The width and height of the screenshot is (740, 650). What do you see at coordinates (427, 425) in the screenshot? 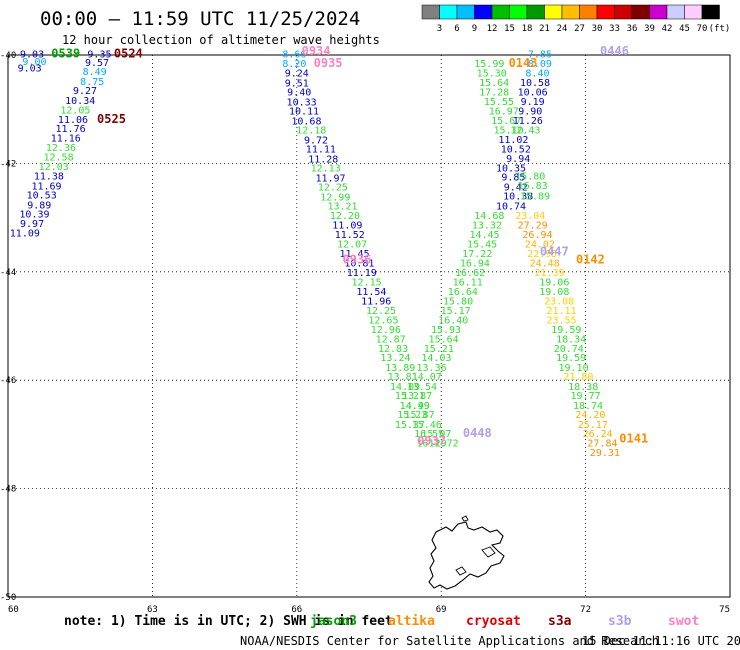
I see `wave-height-point: 15.46` at bounding box center [427, 425].